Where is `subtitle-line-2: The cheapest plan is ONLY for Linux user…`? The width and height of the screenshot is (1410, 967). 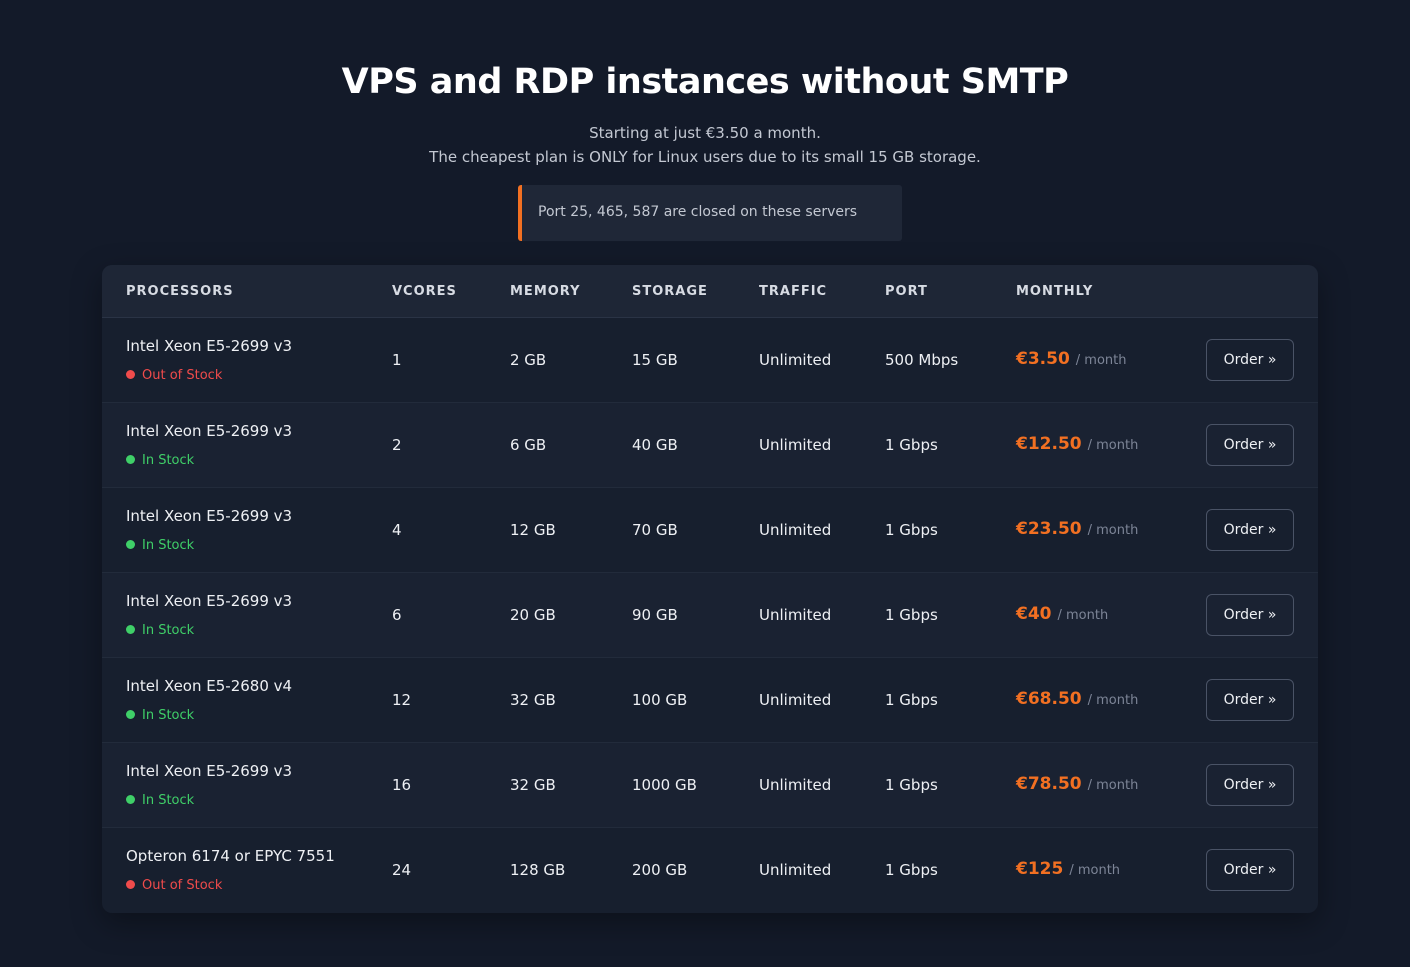
subtitle-line-2: The cheapest plan is ONLY for Linux user… is located at coordinates (705, 157).